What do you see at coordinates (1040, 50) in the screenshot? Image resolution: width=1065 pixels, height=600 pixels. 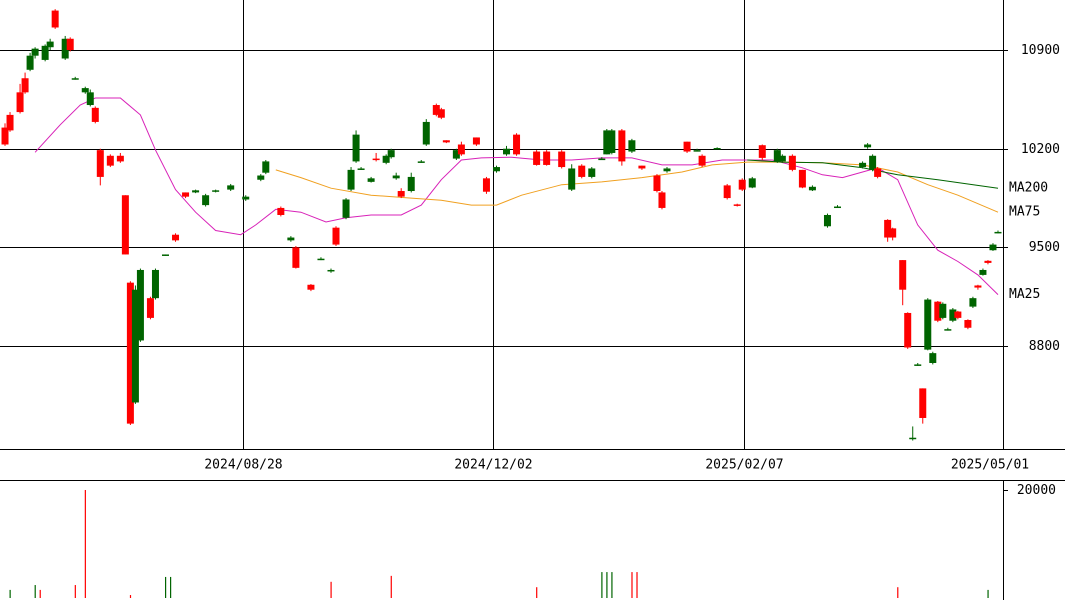 I see `y-tick-label: 10900` at bounding box center [1040, 50].